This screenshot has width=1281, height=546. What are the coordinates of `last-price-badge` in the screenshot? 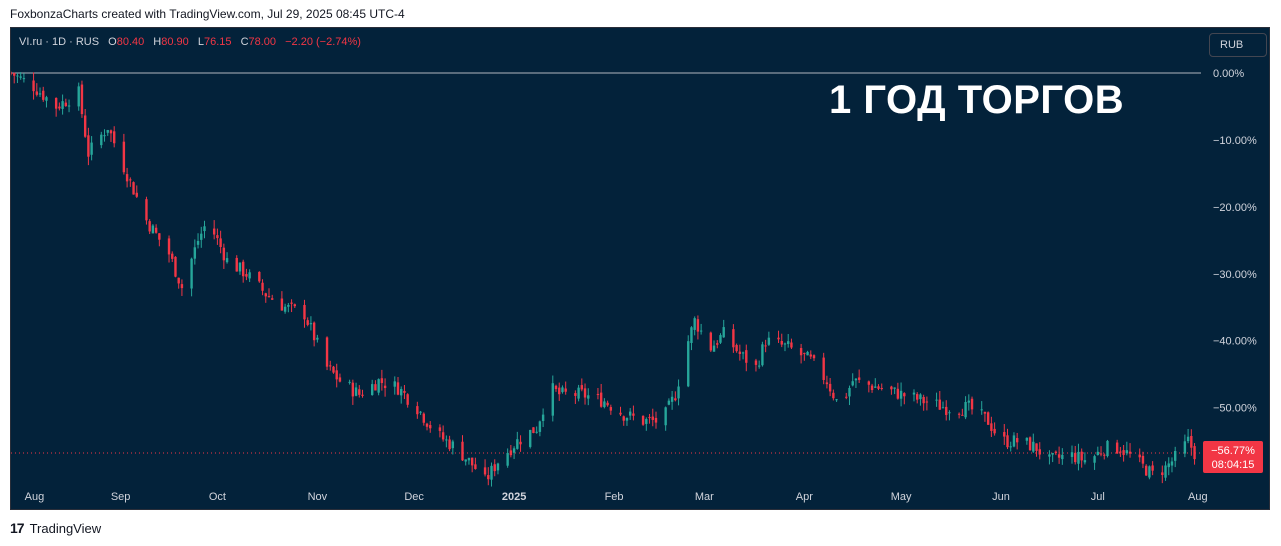 It's located at (1233, 456).